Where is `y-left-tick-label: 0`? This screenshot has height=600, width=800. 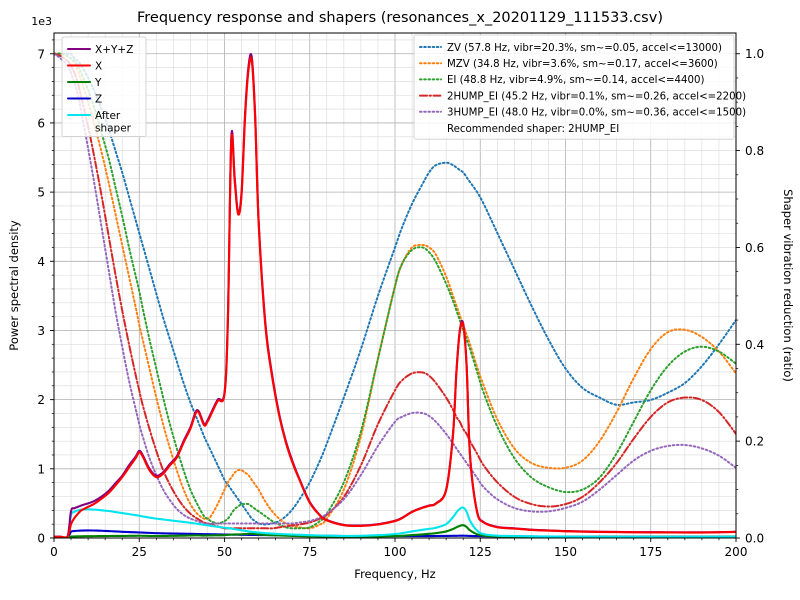
y-left-tick-label: 0 is located at coordinates (41, 539).